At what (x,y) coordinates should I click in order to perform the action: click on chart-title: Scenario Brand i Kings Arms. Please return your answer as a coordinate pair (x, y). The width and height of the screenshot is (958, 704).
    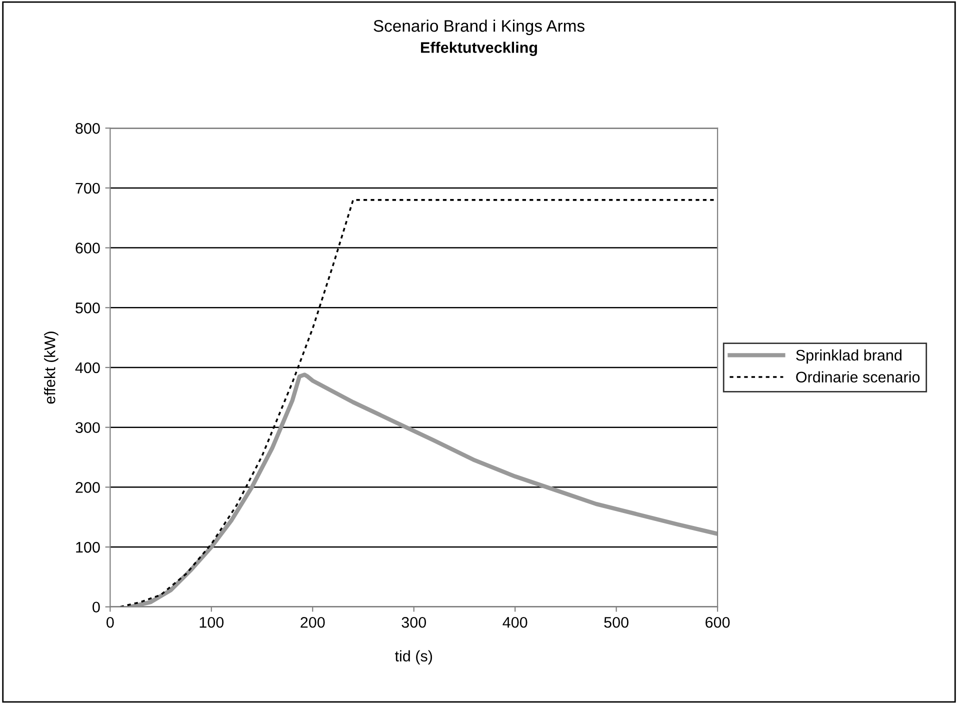
    Looking at the image, I should click on (479, 28).